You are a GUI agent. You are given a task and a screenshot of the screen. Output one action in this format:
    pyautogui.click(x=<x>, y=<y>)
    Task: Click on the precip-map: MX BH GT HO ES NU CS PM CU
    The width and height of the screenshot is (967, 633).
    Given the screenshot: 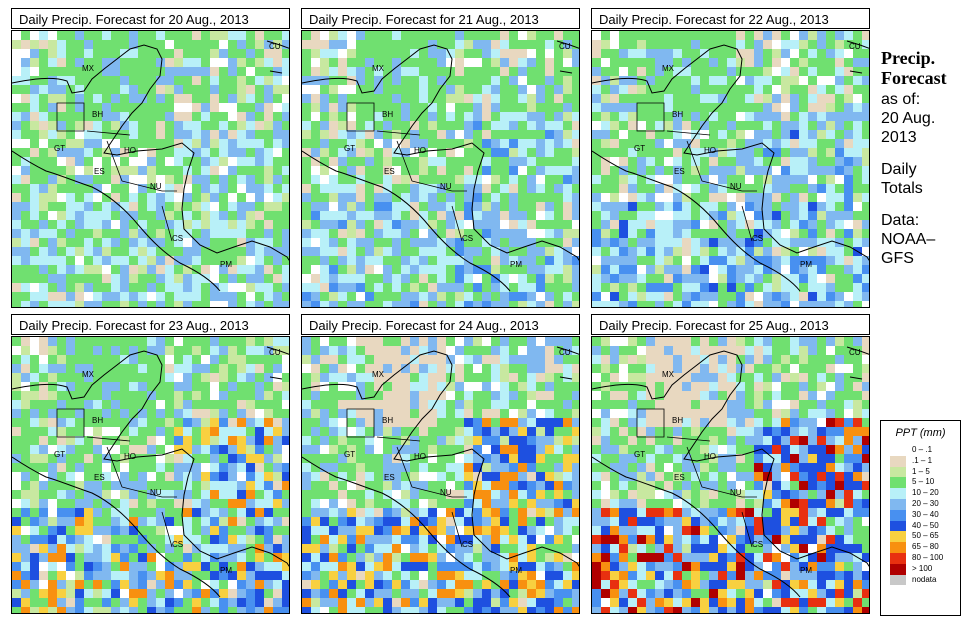 What is the action you would take?
    pyautogui.click(x=730, y=169)
    